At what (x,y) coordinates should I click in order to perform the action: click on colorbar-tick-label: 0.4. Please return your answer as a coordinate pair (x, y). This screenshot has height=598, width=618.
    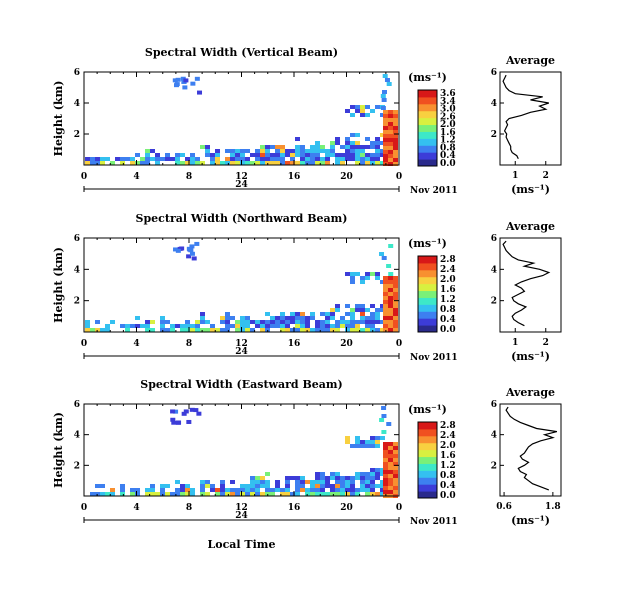
    Looking at the image, I should click on (448, 320).